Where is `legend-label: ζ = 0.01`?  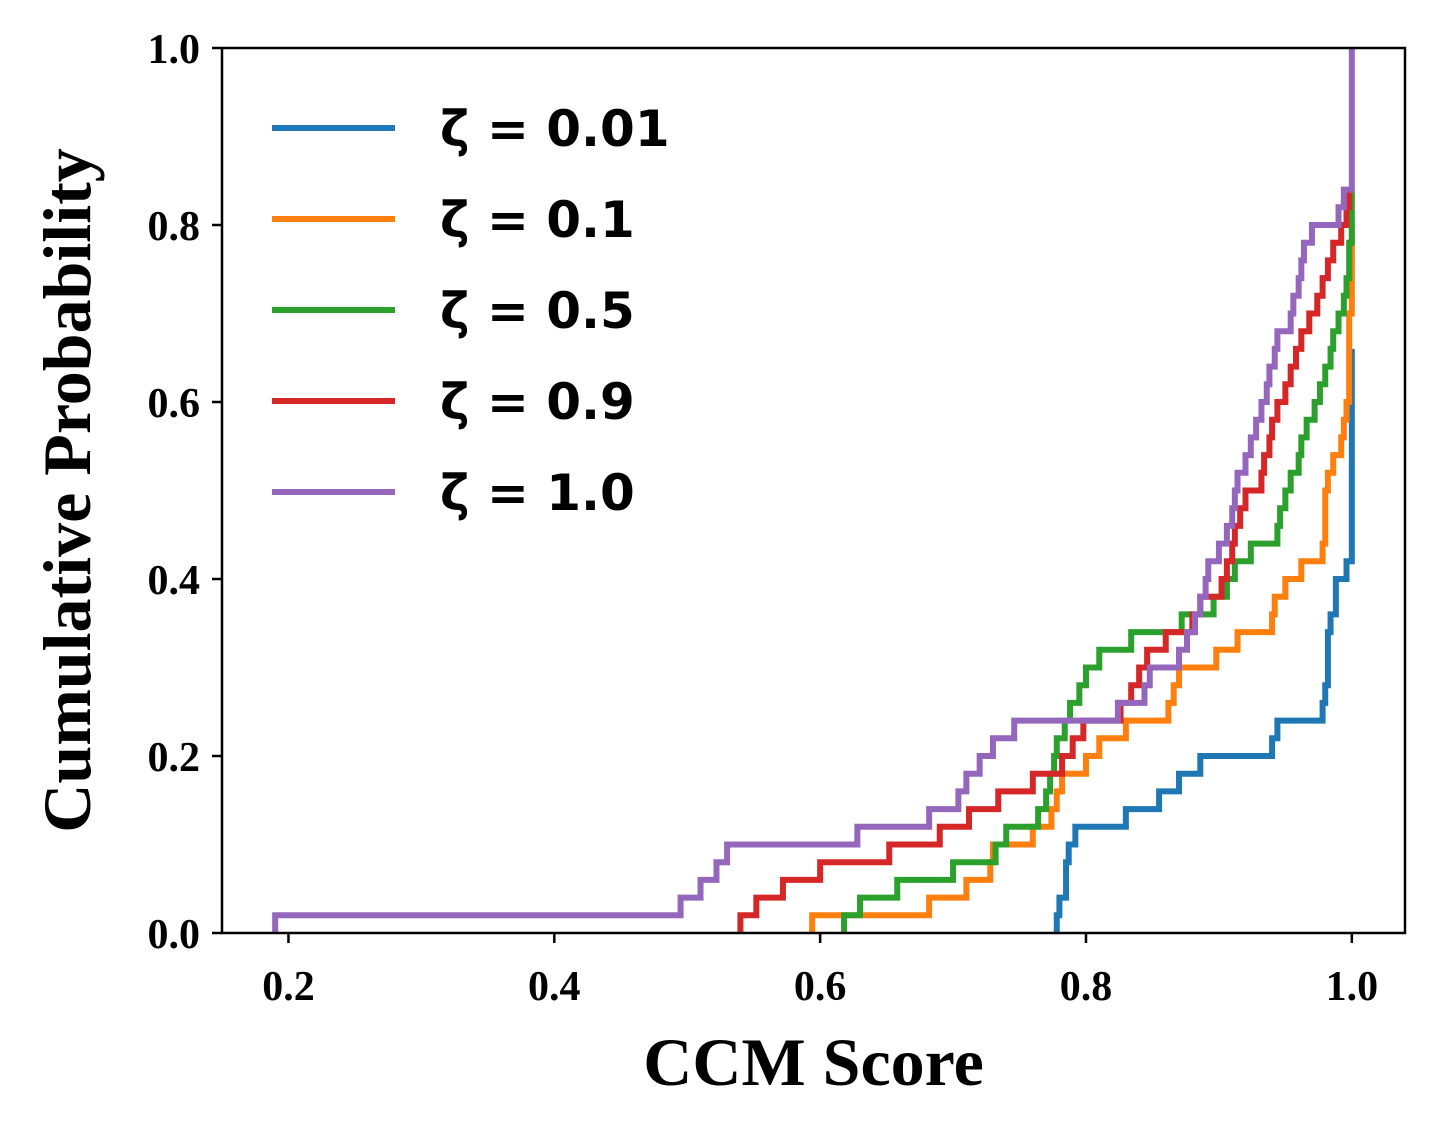
legend-label: ζ = 0.01 is located at coordinates (555, 129).